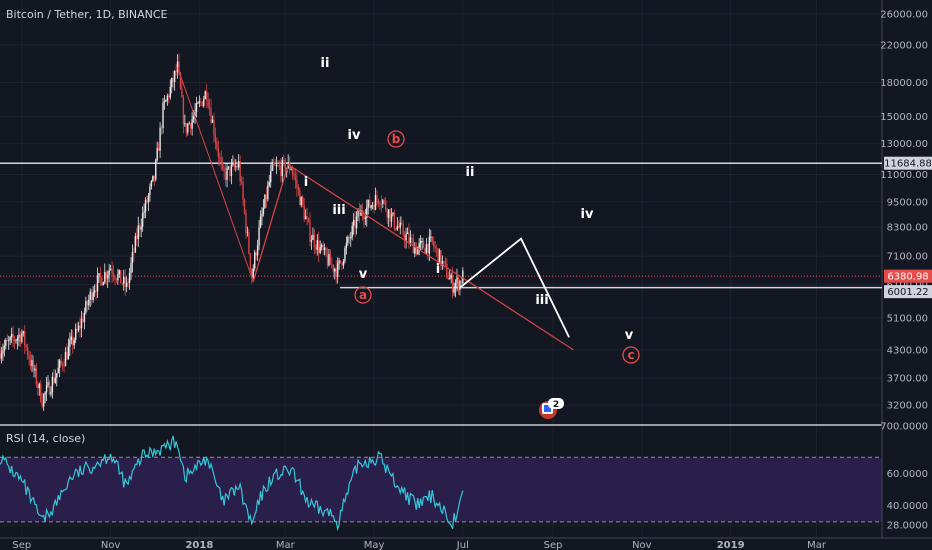  What do you see at coordinates (904, 117) in the screenshot?
I see `price-axis-label: 15000.00` at bounding box center [904, 117].